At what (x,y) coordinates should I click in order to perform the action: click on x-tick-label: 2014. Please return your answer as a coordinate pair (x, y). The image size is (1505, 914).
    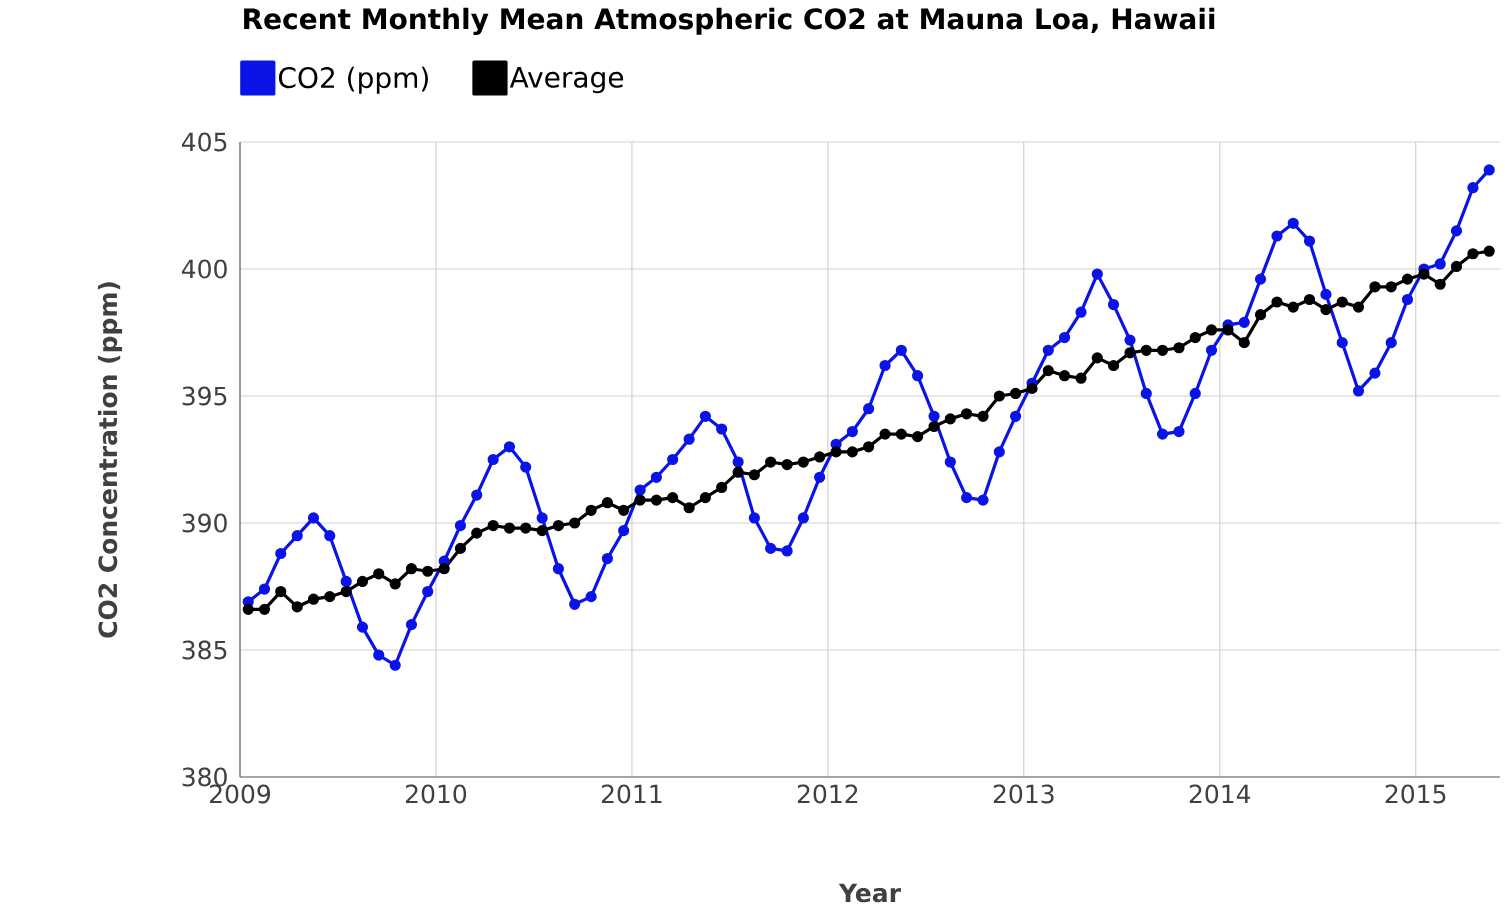
    Looking at the image, I should click on (1220, 794).